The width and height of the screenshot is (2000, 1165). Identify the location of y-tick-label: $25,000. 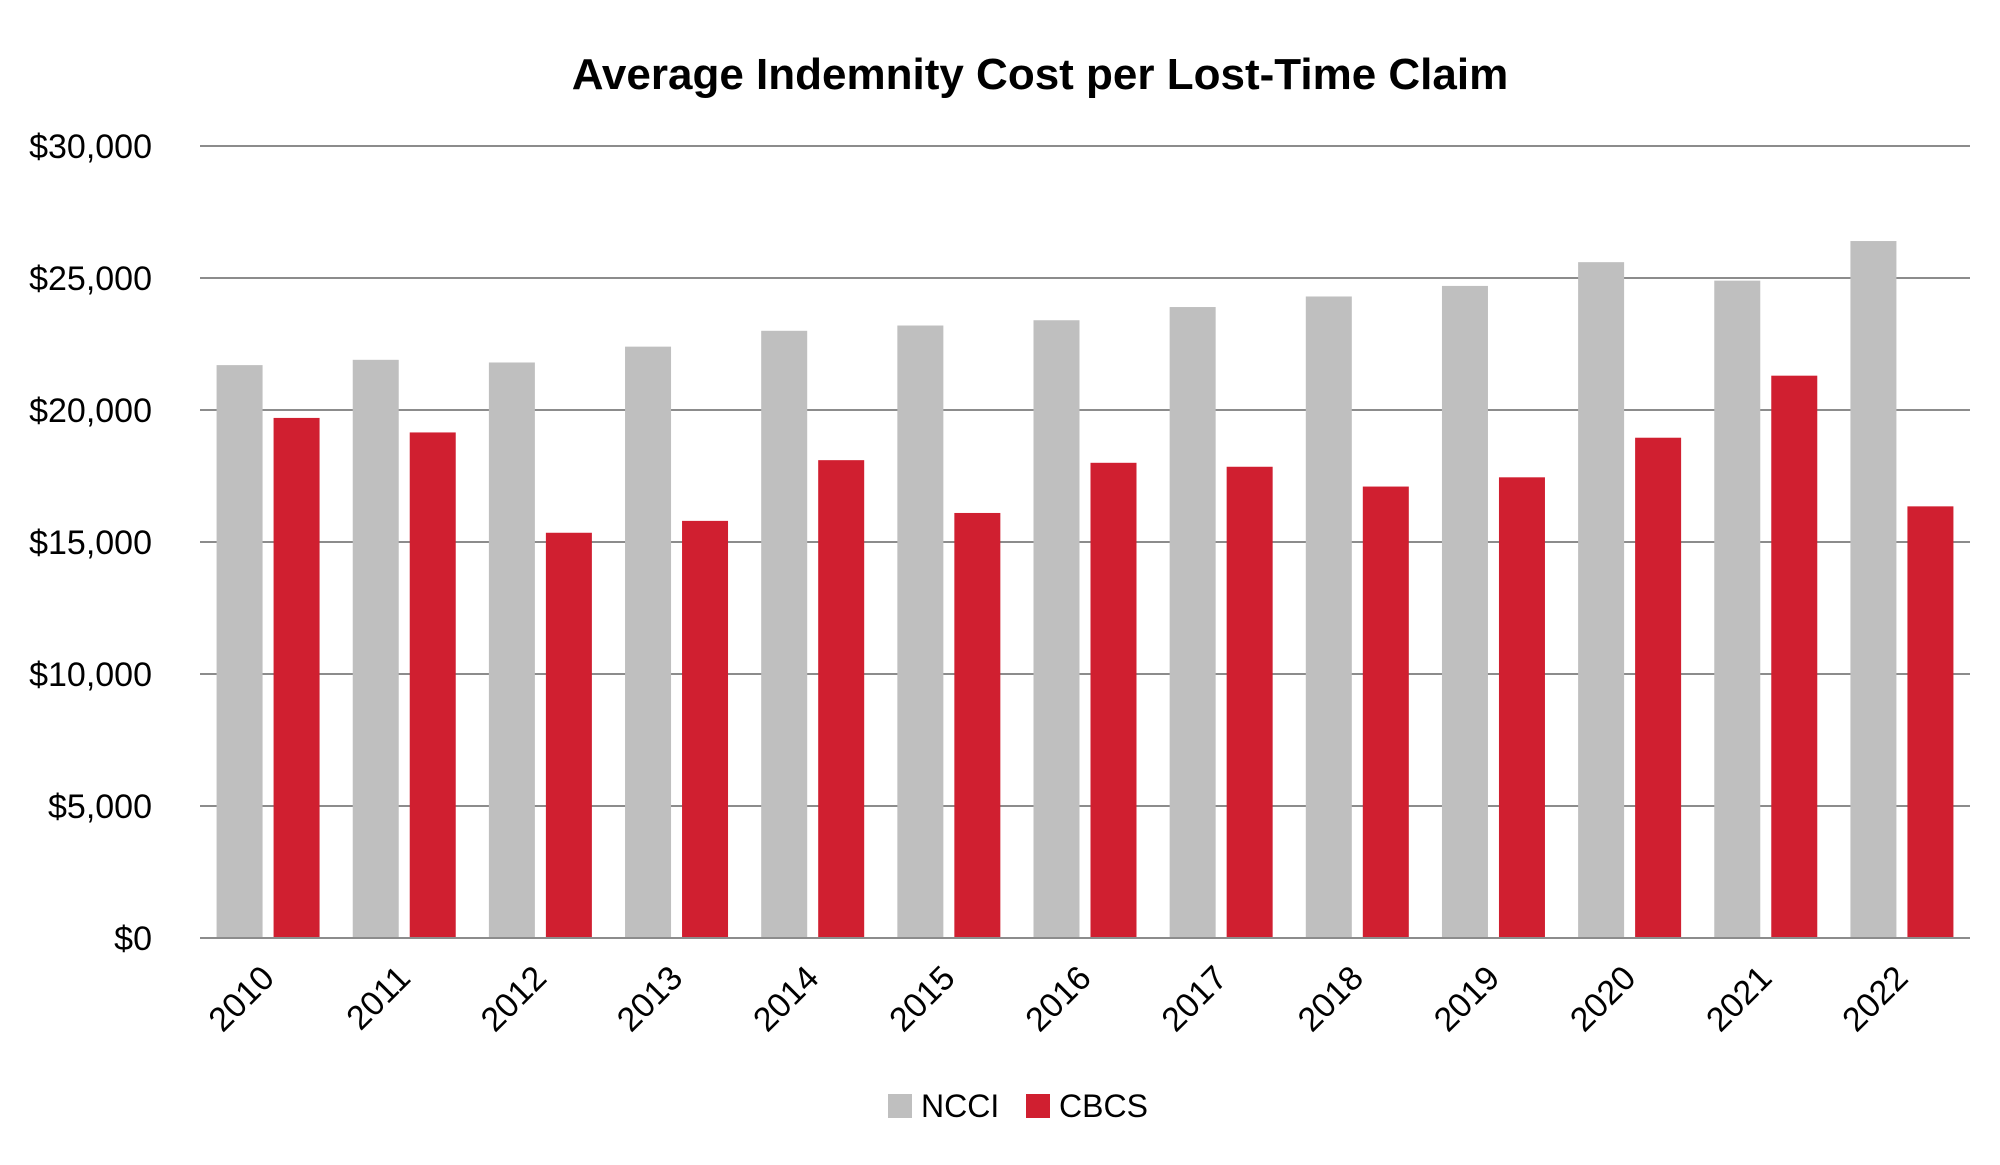
(90, 279).